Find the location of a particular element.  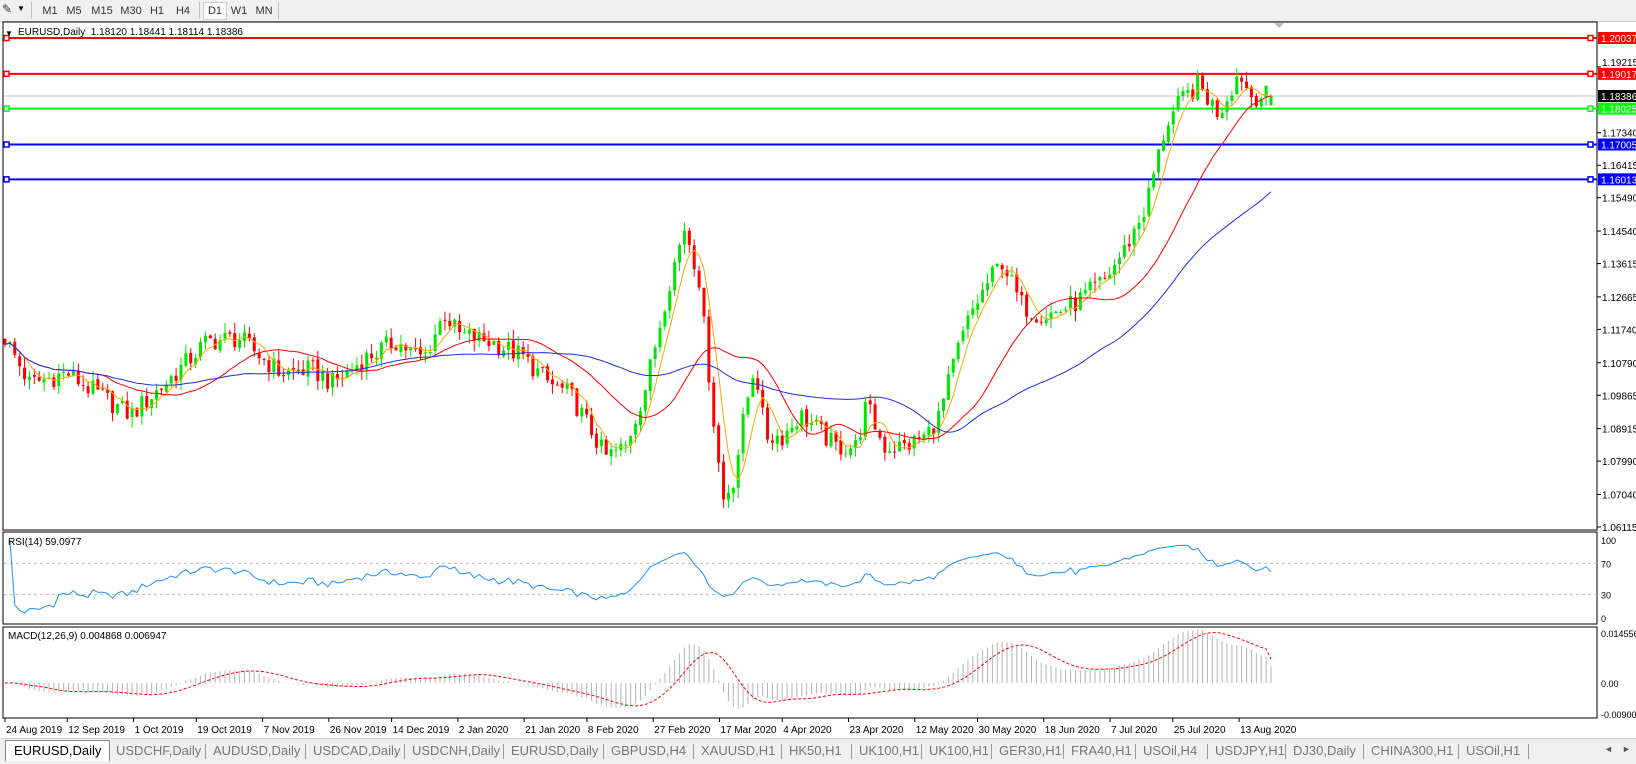

timeframe-h1-button: H1 is located at coordinates (157, 11).